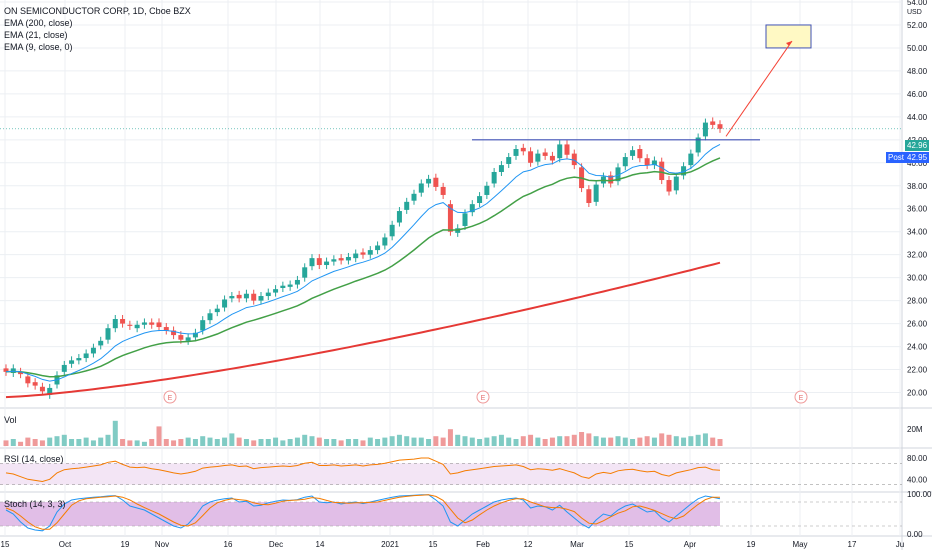 Image resolution: width=932 pixels, height=550 pixels. What do you see at coordinates (759, 88) in the screenshot?
I see `target-arrow` at bounding box center [759, 88].